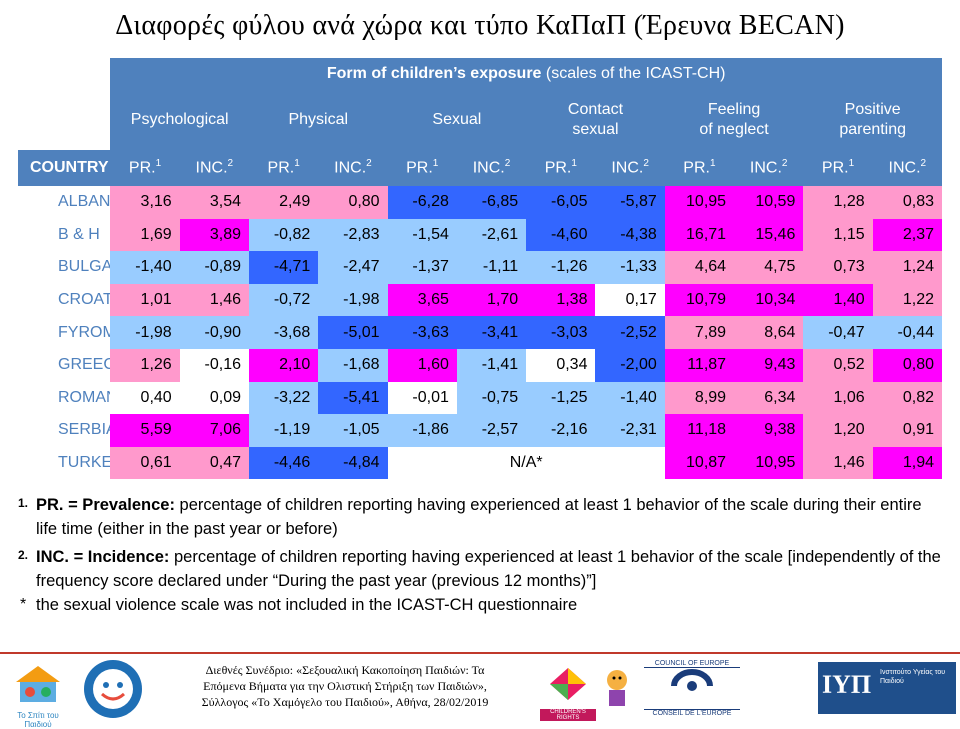 The image size is (960, 729). What do you see at coordinates (838, 398) in the screenshot?
I see `value-cell: 1,06` at bounding box center [838, 398].